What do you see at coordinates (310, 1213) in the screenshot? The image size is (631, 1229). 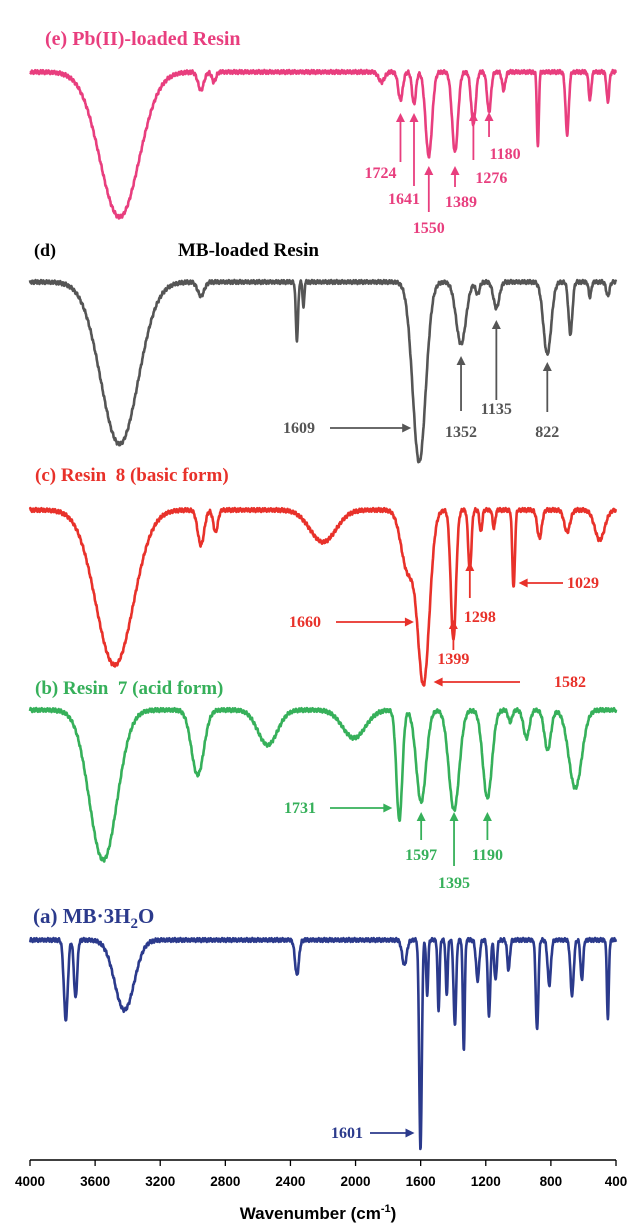 I see `x-axis-label-main: Wavenumber (cm` at bounding box center [310, 1213].